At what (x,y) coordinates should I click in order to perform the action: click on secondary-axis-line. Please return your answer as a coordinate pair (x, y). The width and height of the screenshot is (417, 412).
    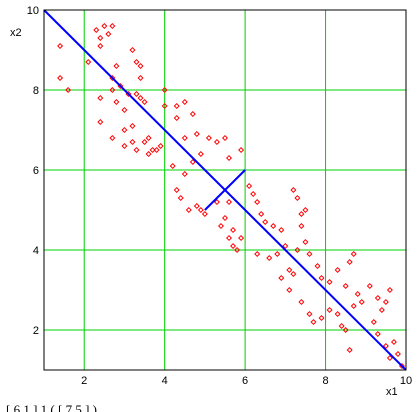
    Looking at the image, I should click on (225, 190).